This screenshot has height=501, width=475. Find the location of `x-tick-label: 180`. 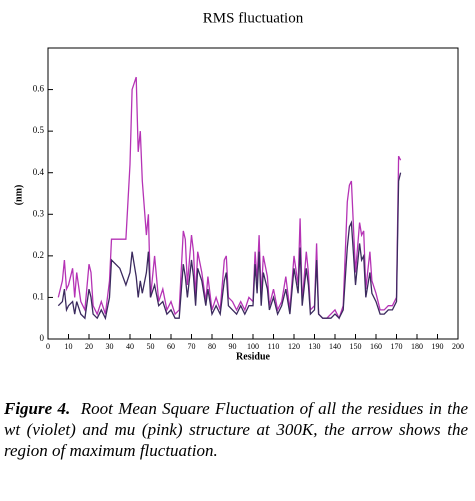

x-tick-label: 180 is located at coordinates (417, 346).